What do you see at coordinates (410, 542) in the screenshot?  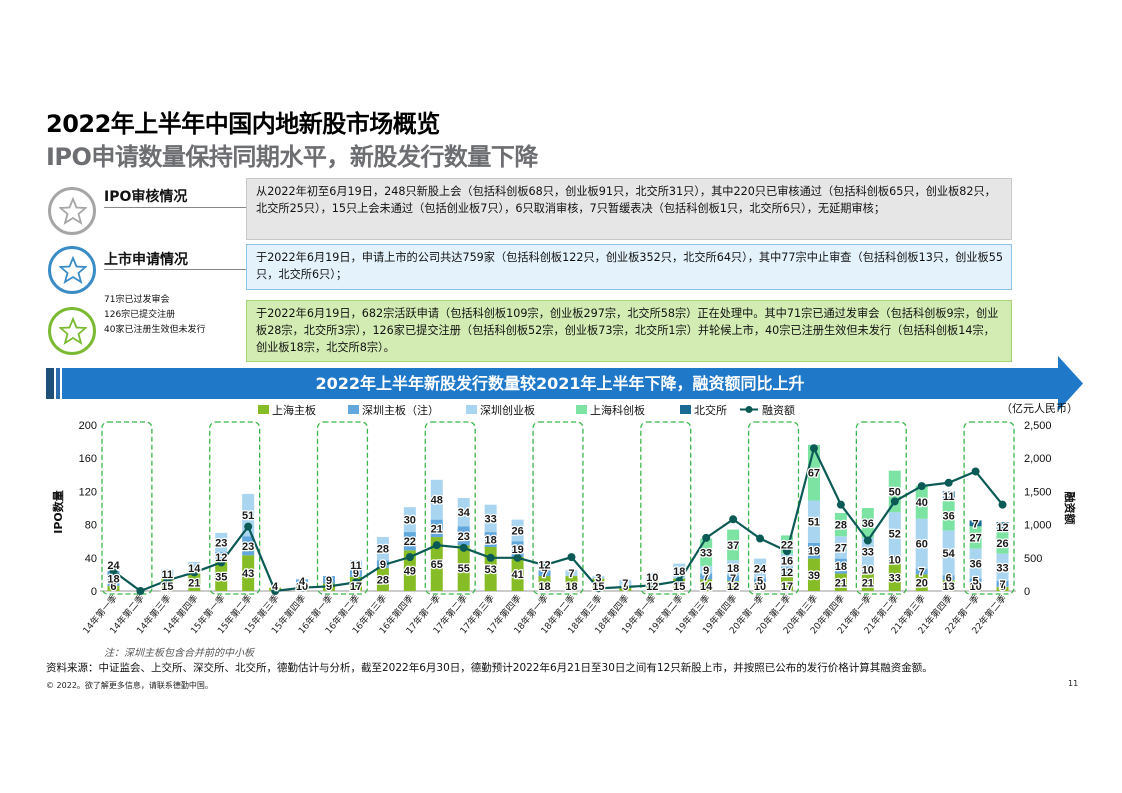 I see `data-label: 22` at bounding box center [410, 542].